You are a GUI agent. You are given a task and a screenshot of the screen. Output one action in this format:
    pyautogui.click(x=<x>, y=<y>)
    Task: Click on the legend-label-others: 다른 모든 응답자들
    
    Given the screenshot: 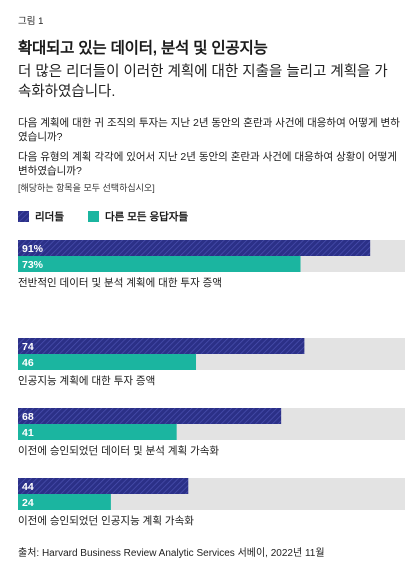 What is the action you would take?
    pyautogui.click(x=146, y=217)
    